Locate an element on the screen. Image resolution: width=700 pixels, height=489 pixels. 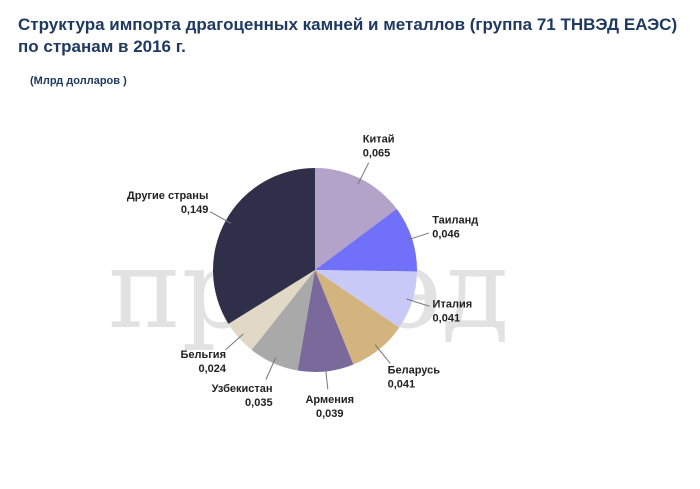
slice-value: 0,065 is located at coordinates (377, 154).